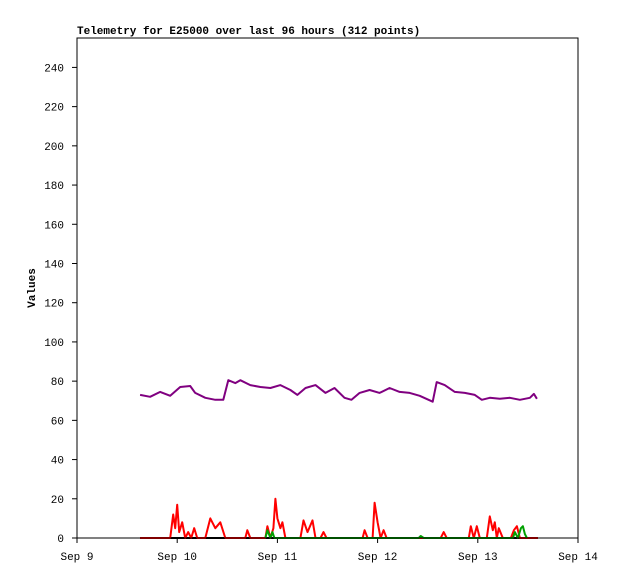  Describe the element at coordinates (54, 344) in the screenshot. I see `y-tick-label: 100` at that location.